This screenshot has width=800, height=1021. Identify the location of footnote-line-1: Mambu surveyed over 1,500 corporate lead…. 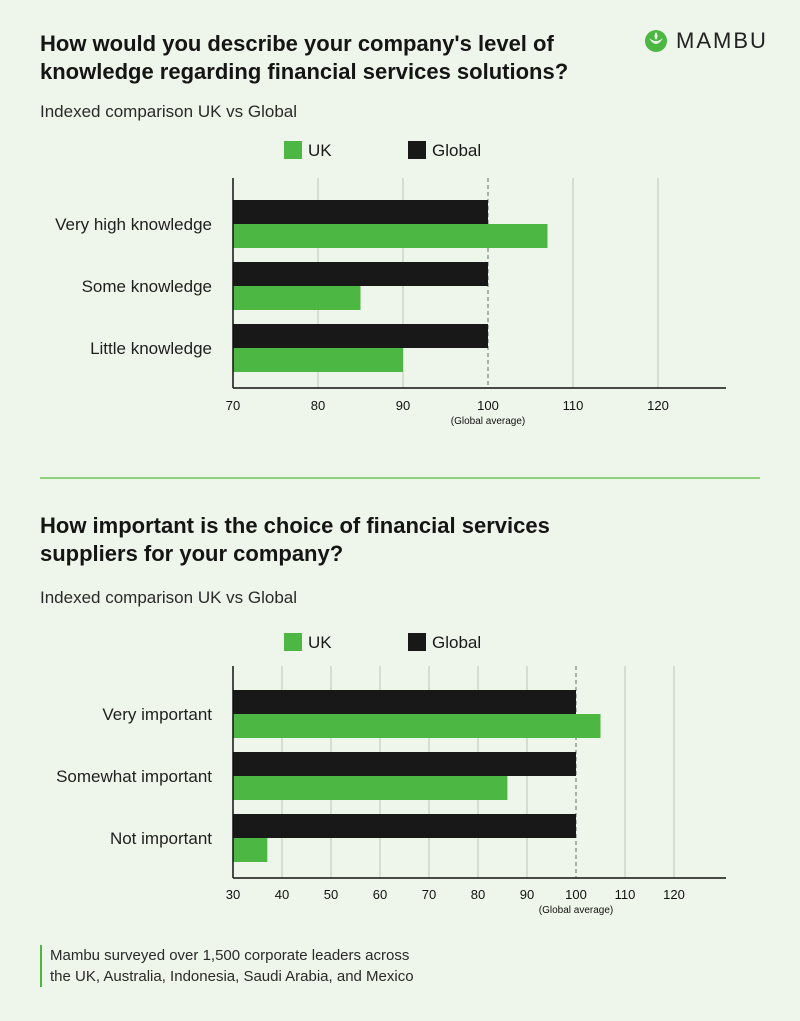
(230, 955).